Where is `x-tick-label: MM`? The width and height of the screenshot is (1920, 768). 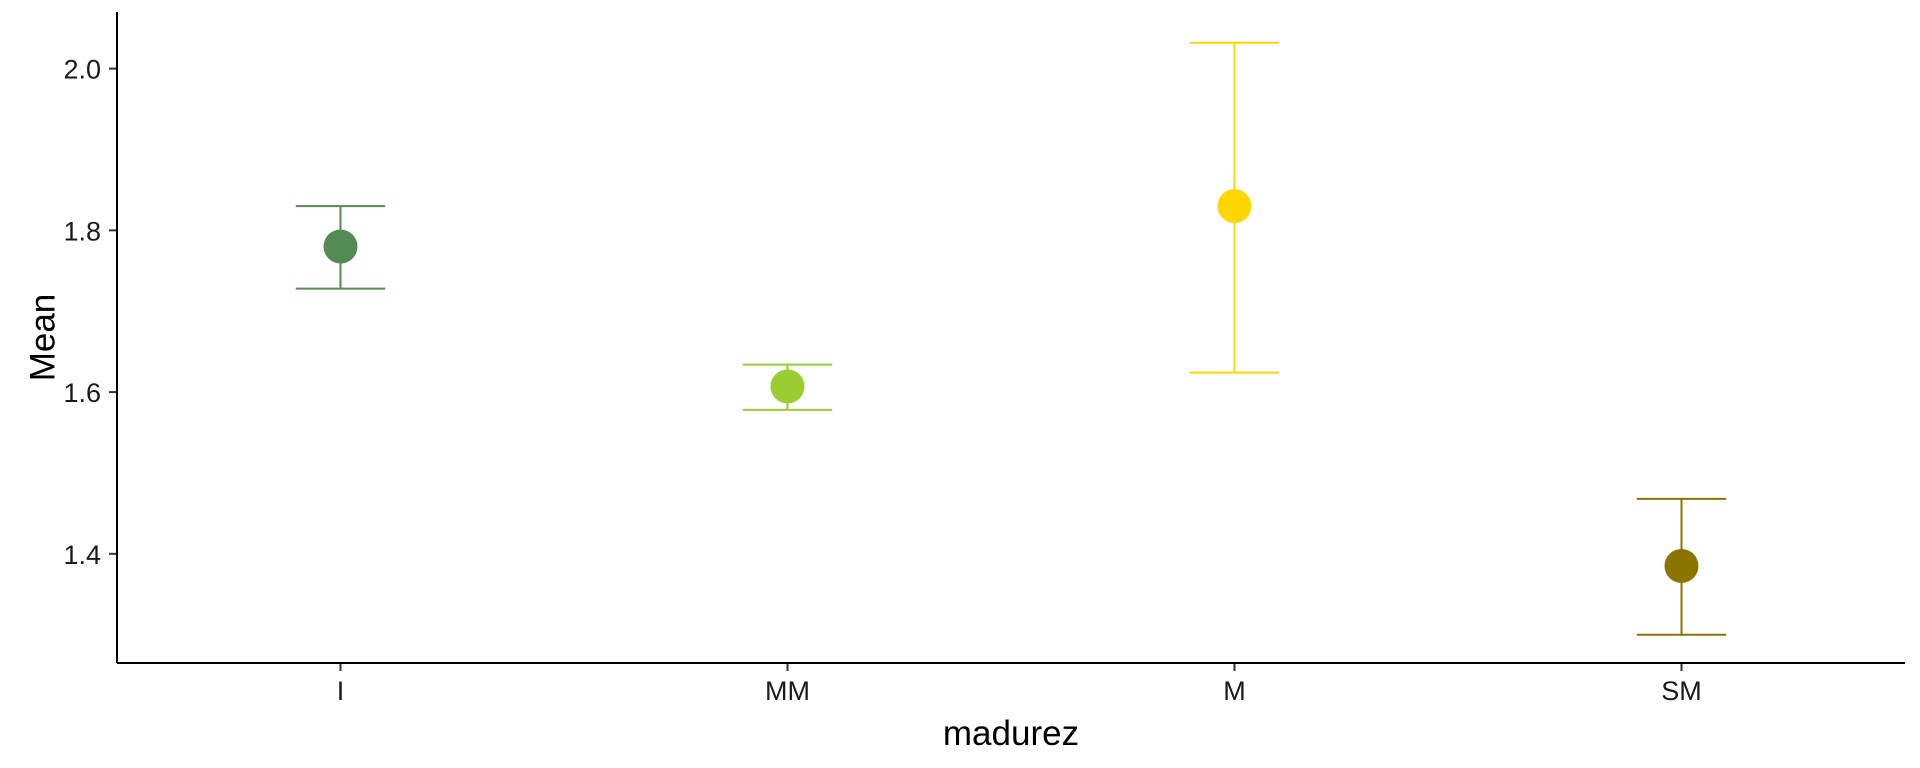
x-tick-label: MM is located at coordinates (787, 691).